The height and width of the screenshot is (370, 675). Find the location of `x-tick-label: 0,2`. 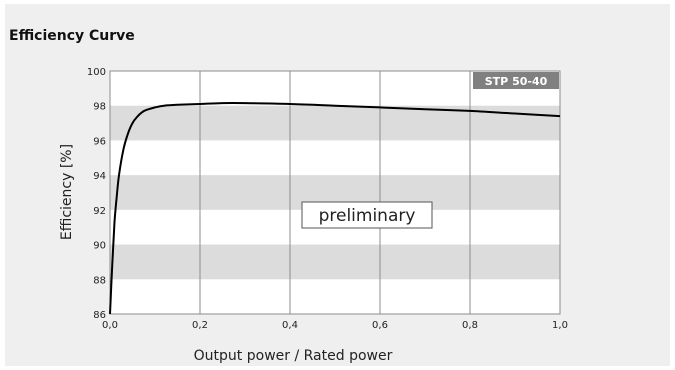

x-tick-label: 0,2 is located at coordinates (200, 325).